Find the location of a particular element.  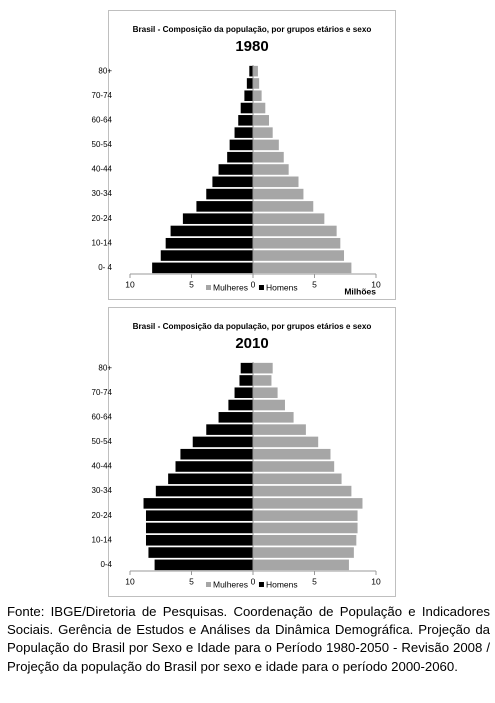

y-tick-label: 60-64 is located at coordinates (102, 119).